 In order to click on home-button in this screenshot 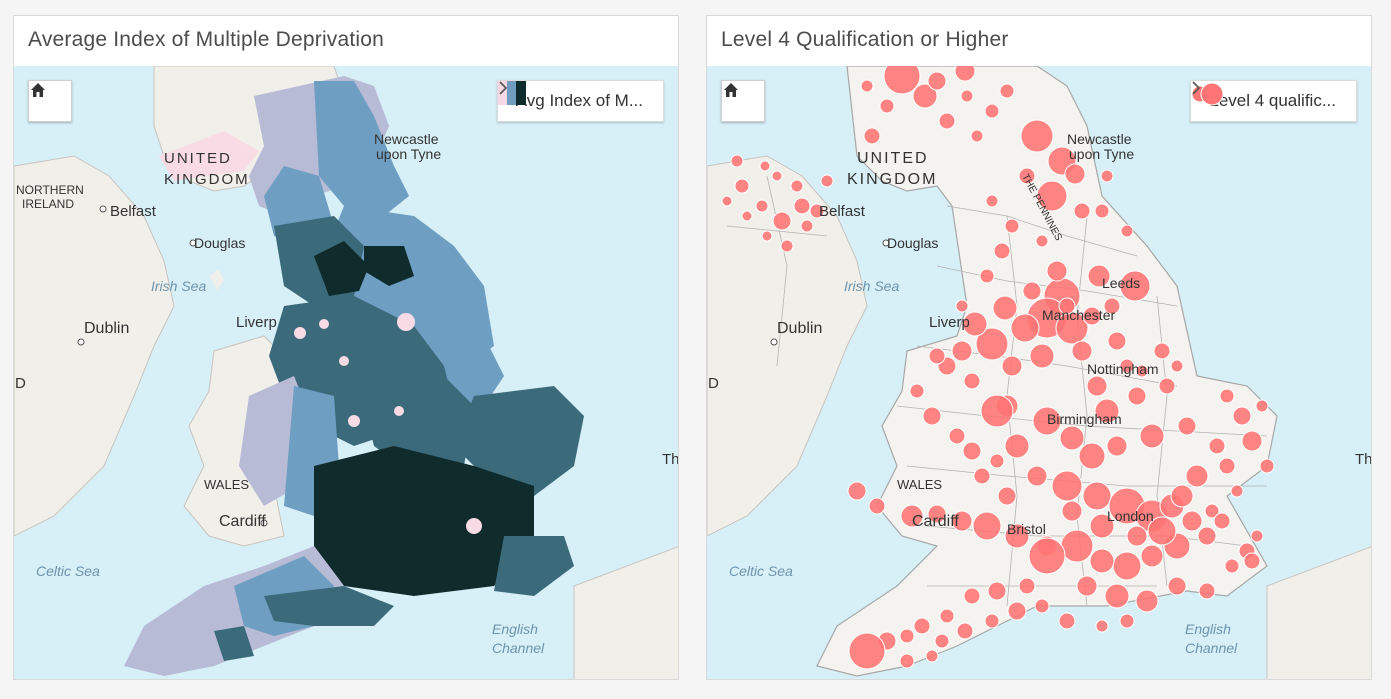, I will do `click(743, 101)`.